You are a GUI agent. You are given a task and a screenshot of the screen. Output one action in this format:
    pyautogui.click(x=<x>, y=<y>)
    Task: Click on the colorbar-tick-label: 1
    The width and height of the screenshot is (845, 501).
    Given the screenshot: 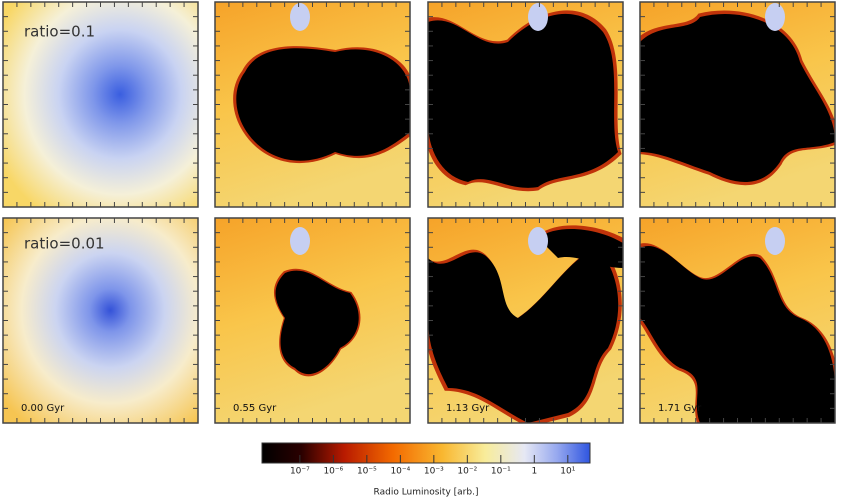 What is the action you would take?
    pyautogui.click(x=534, y=472)
    